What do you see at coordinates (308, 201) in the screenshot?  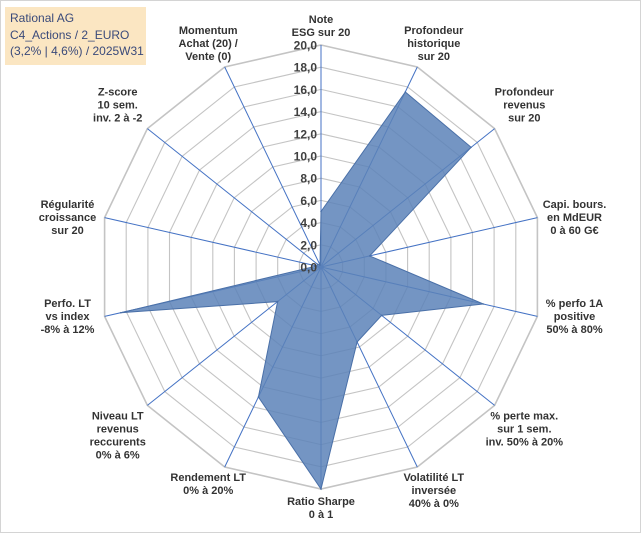 I see `tick-label-3: 6,0` at bounding box center [308, 201].